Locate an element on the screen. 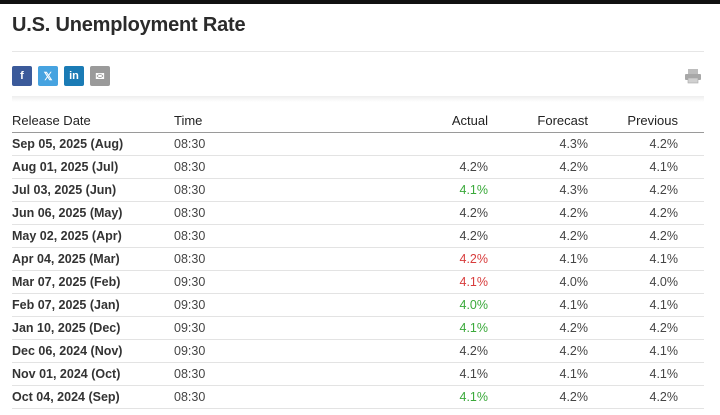 The width and height of the screenshot is (720, 415). table-row: May 02, 2025 (Apr) 08:30 4.2% 4.2% 4.2% is located at coordinates (358, 236).